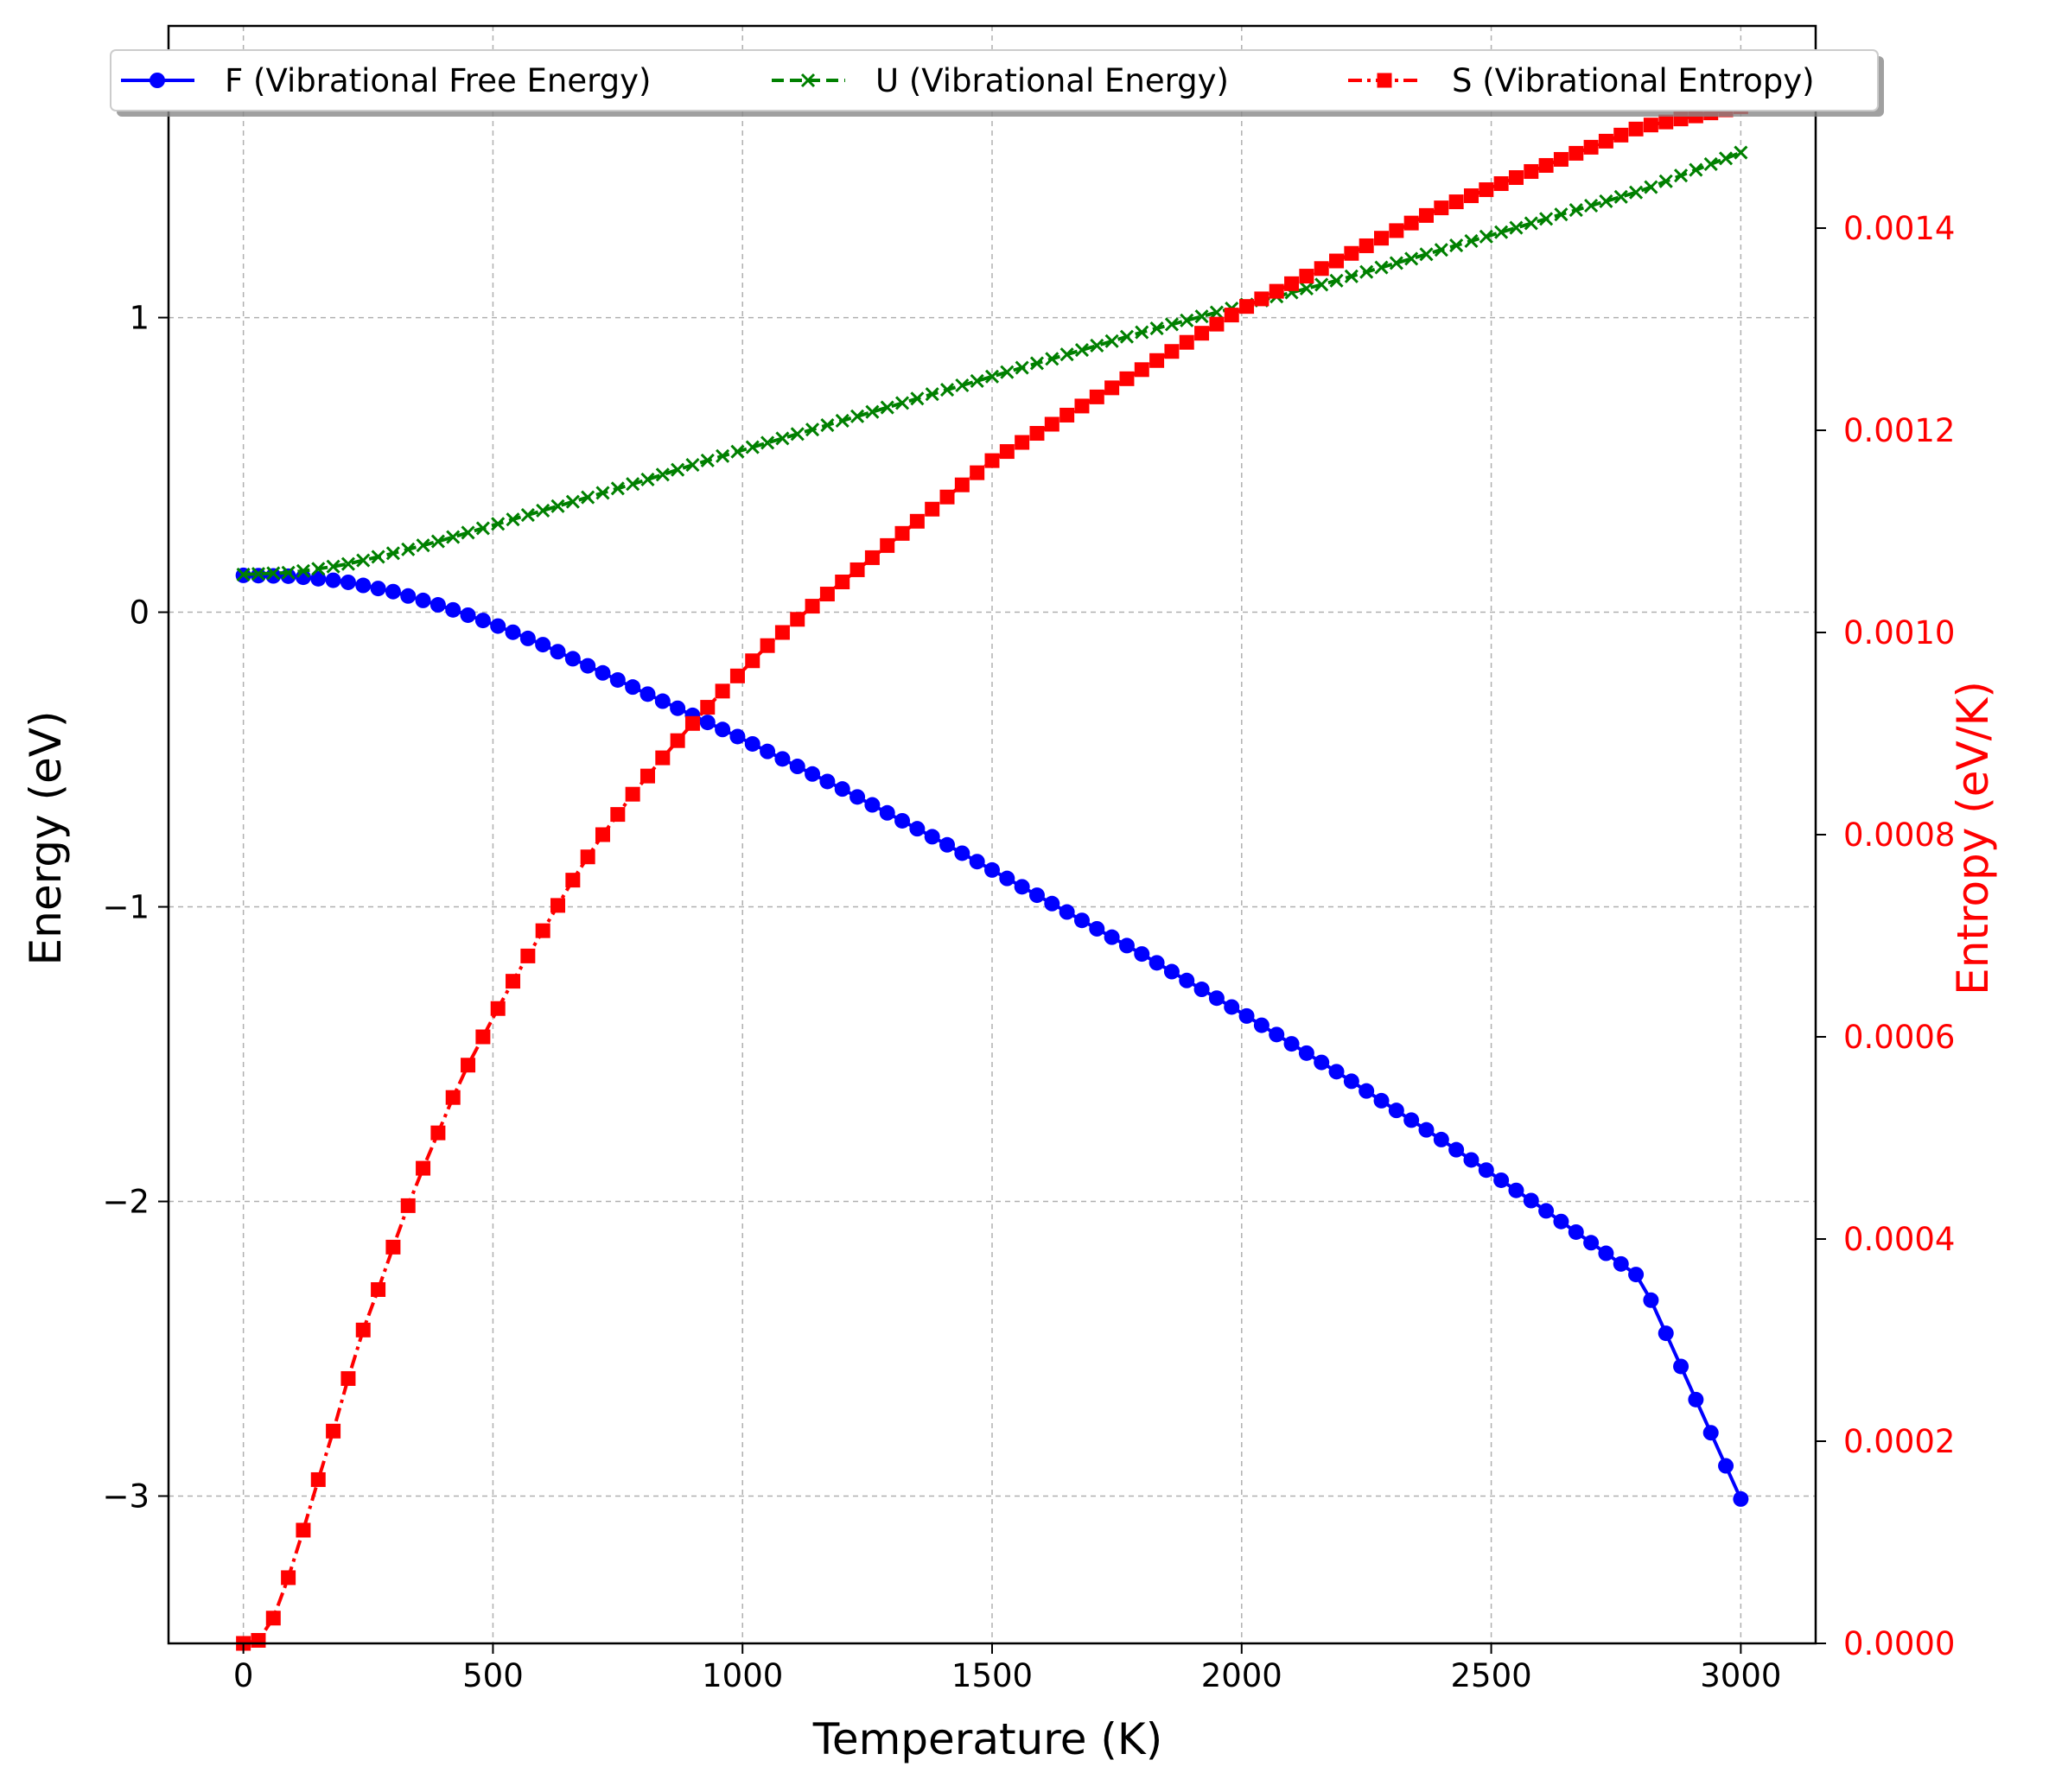 The image size is (2049, 1792). I want to click on legend-frame, so click(995, 80).